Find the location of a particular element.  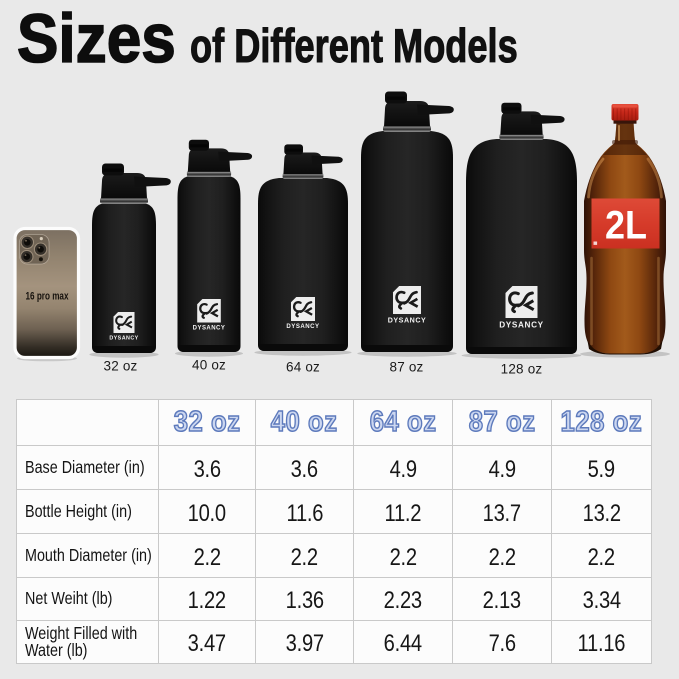

svg-text: 128 oz is located at coordinates (522, 369).